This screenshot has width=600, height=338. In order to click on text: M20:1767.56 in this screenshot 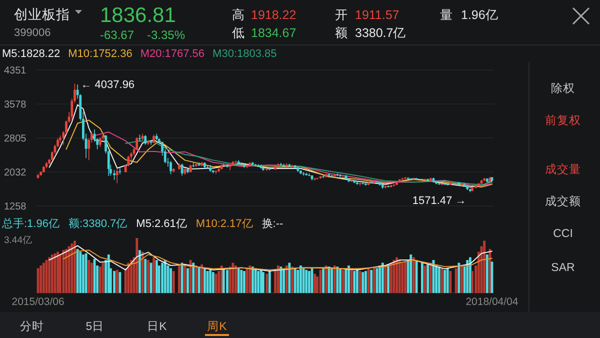, I will do `click(172, 54)`.